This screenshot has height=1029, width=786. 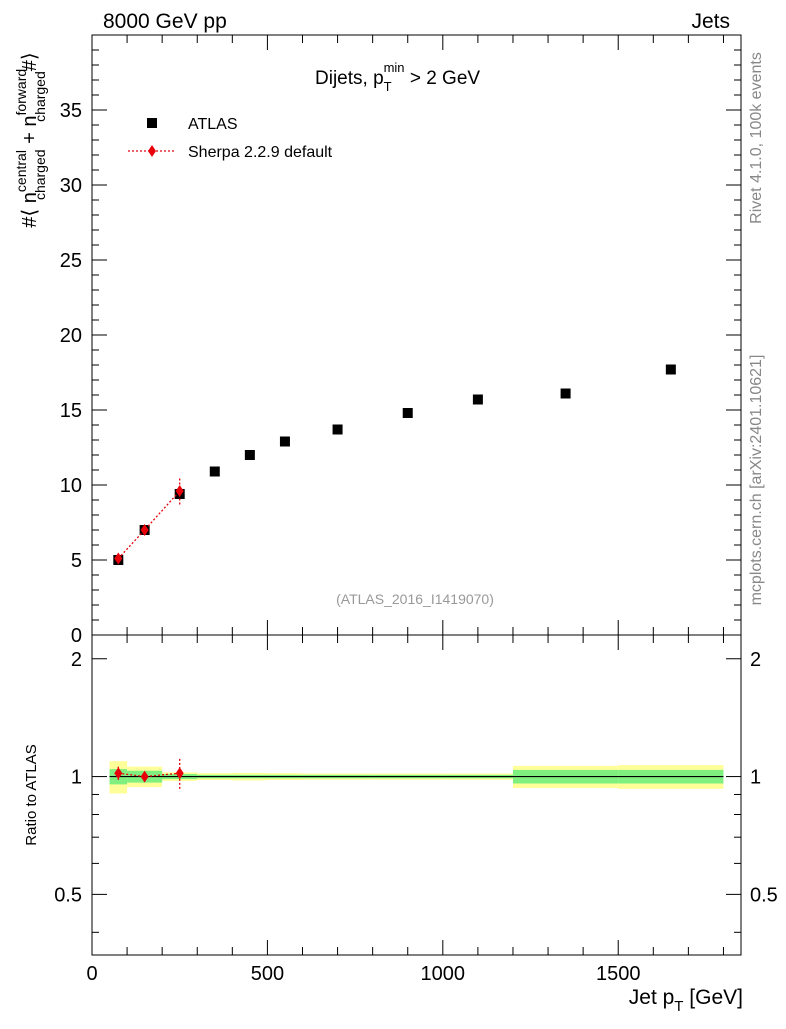 What do you see at coordinates (71, 111) in the screenshot?
I see `main-y-tick-label: 35` at bounding box center [71, 111].